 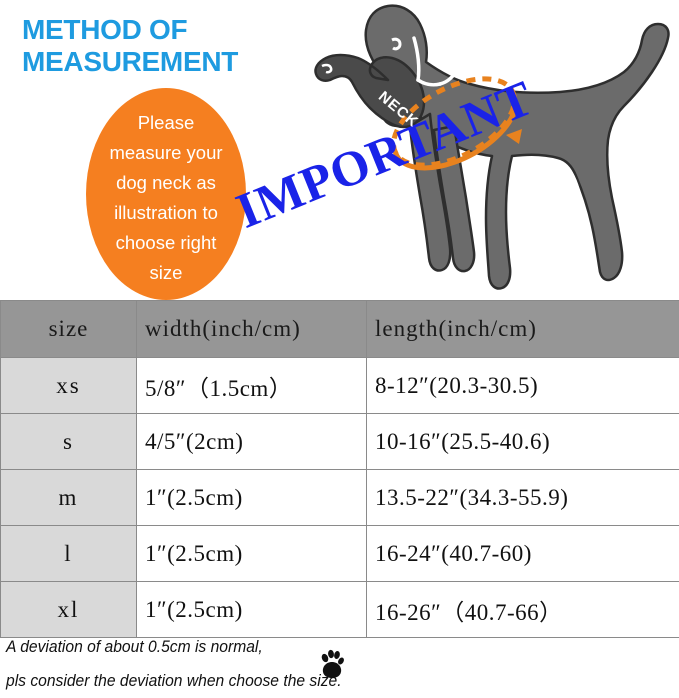 What do you see at coordinates (69, 554) in the screenshot?
I see `cell-size: l` at bounding box center [69, 554].